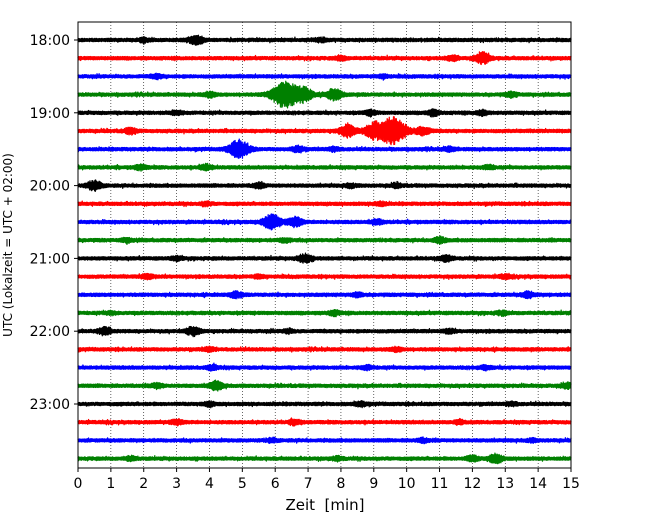 This screenshot has height=520, width=650. What do you see at coordinates (324, 113) in the screenshot?
I see `trace-1900` at bounding box center [324, 113].